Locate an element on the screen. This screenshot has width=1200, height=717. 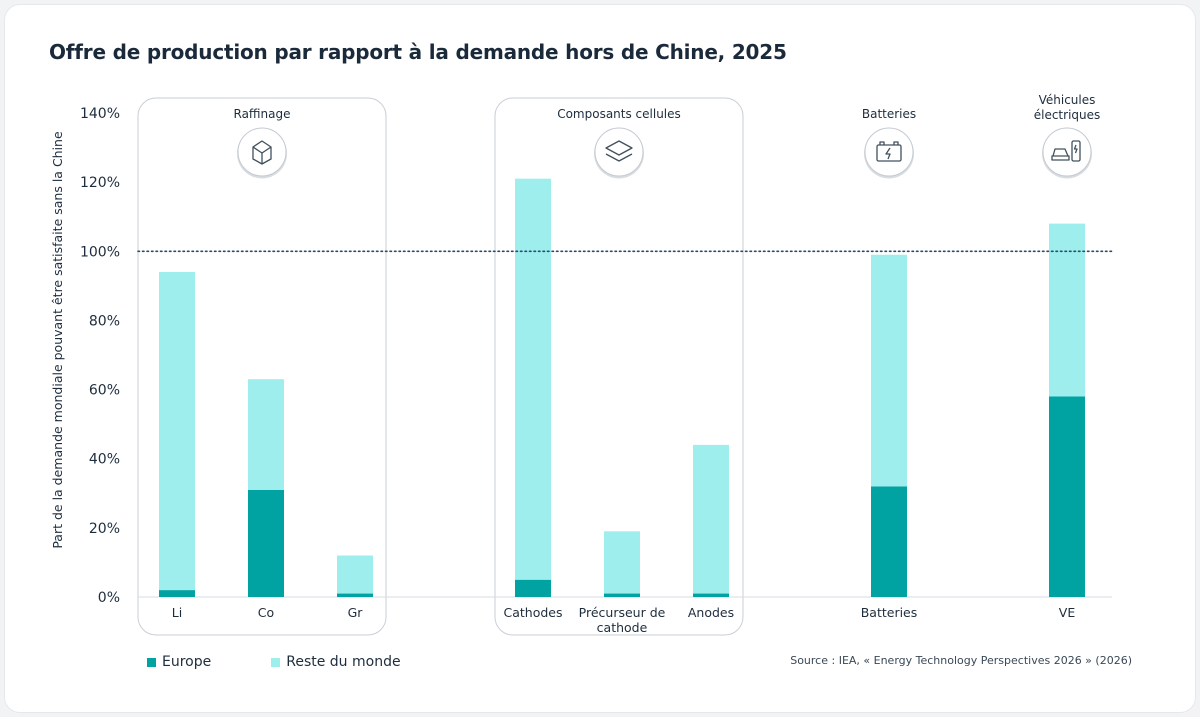
group-label: électriques is located at coordinates (1067, 115).